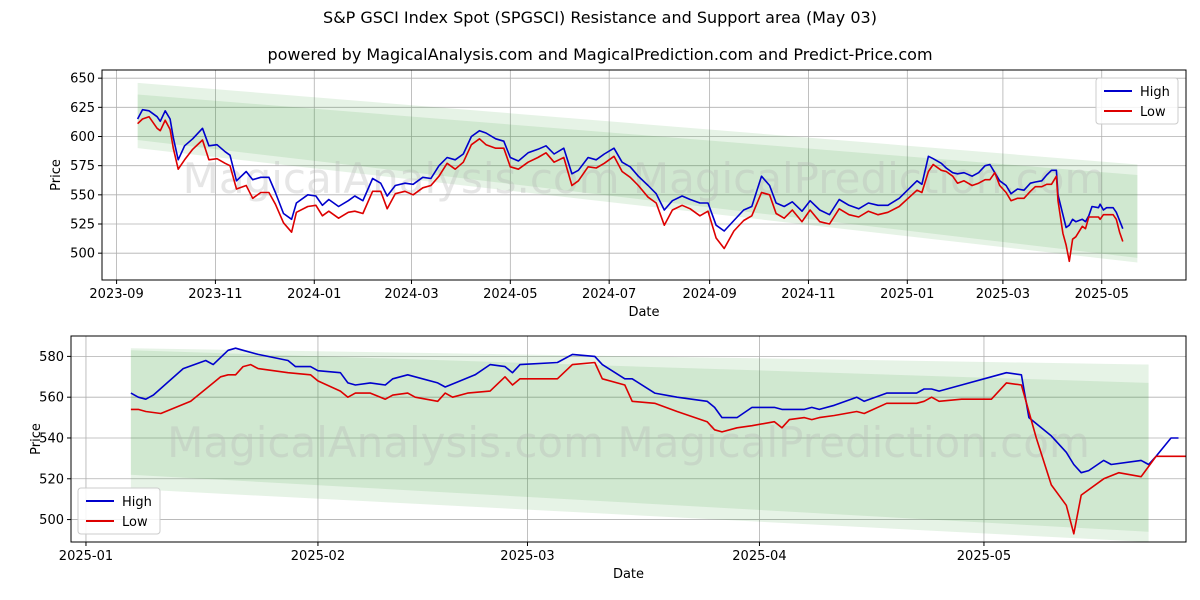  What do you see at coordinates (51, 479) in the screenshot?
I see `y-tick-label: 520` at bounding box center [51, 479].